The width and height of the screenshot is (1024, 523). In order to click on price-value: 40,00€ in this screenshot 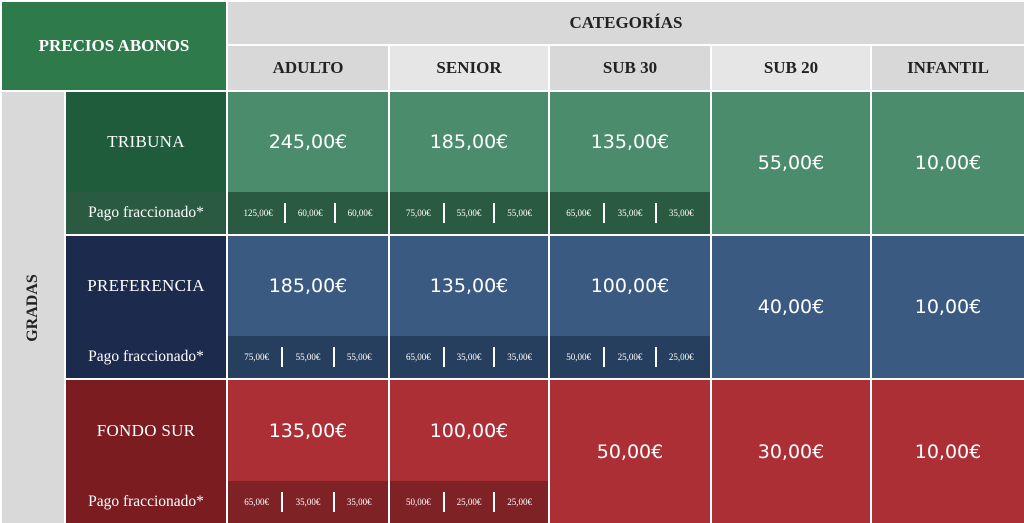, I will do `click(791, 307)`.